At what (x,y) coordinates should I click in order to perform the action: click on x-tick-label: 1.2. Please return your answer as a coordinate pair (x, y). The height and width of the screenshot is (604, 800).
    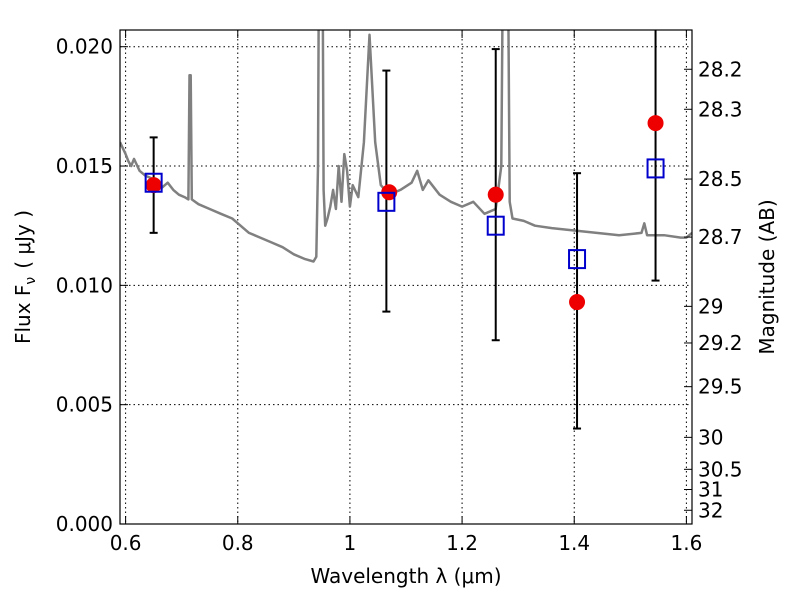
    Looking at the image, I should click on (462, 543).